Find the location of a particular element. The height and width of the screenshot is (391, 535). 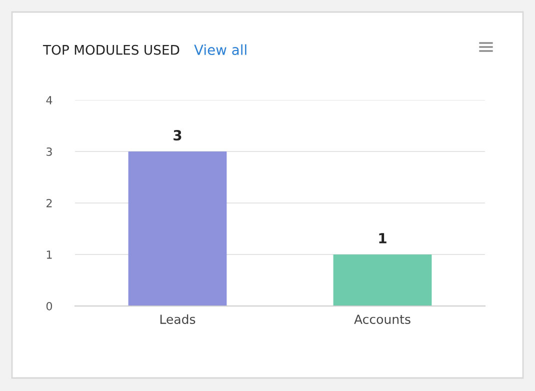

chart-title: TOP MODULES USED is located at coordinates (111, 49).